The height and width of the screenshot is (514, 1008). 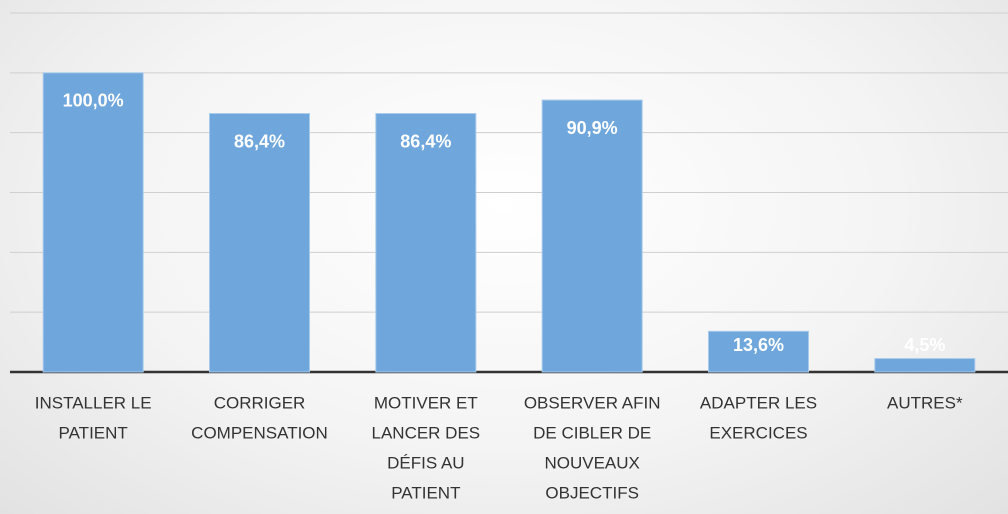 What do you see at coordinates (426, 402) in the screenshot?
I see `x-tick-label: MOTIVER ET` at bounding box center [426, 402].